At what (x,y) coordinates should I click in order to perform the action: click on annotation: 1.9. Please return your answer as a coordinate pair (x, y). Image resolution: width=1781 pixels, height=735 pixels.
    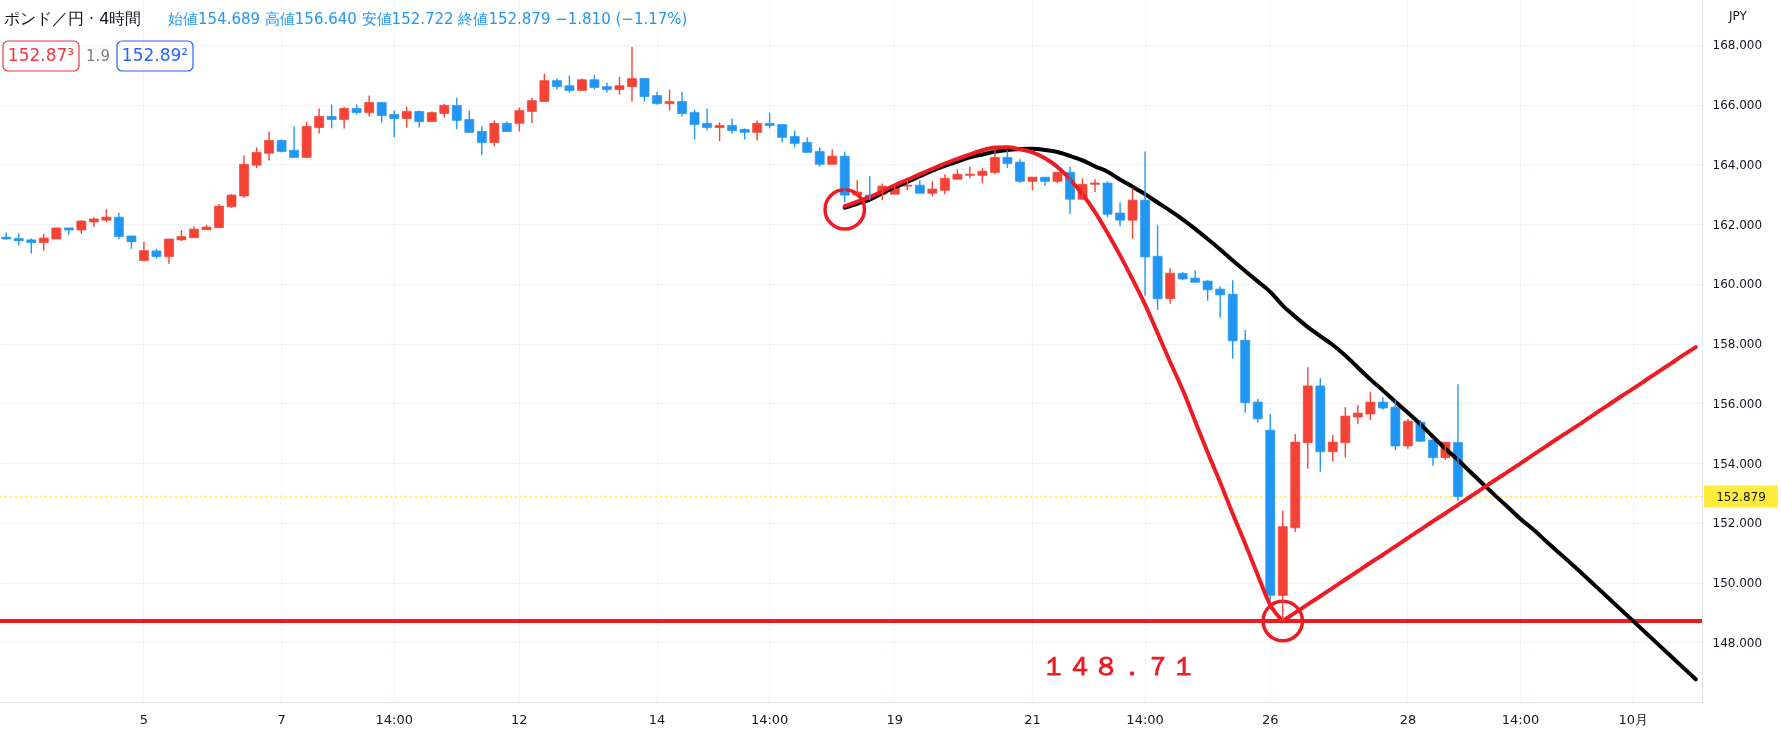
    Looking at the image, I should click on (98, 56).